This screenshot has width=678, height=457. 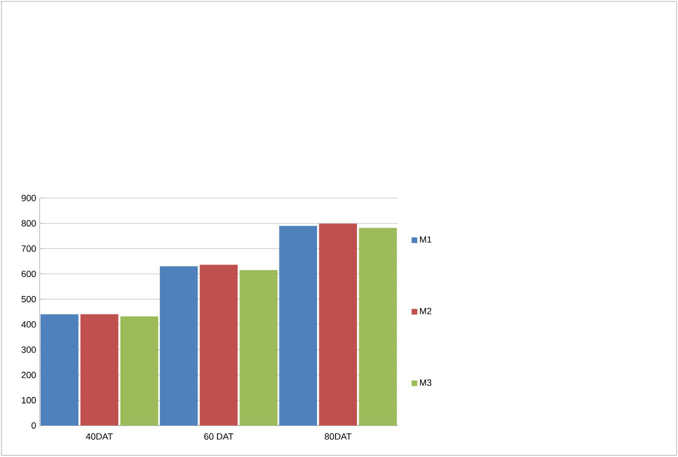 I want to click on y-tick-label: 600, so click(x=29, y=274).